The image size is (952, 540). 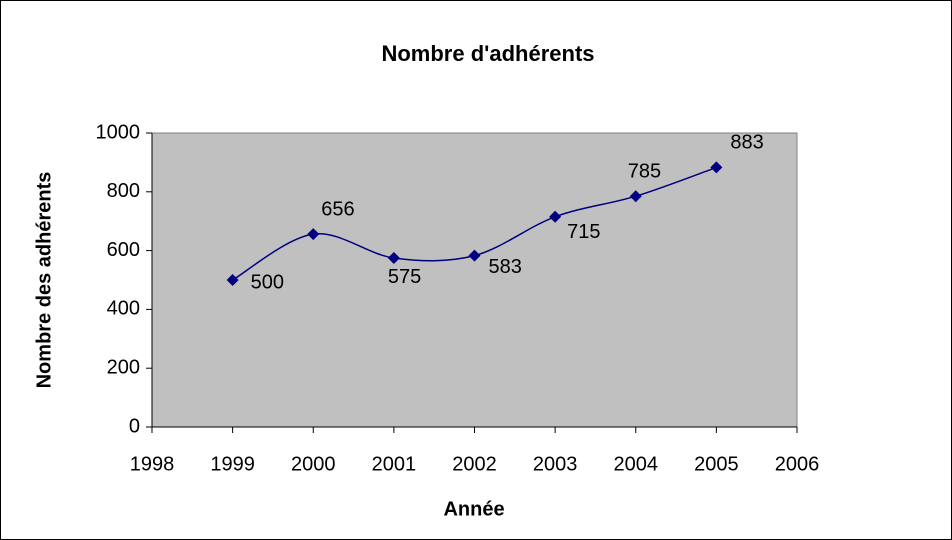 I want to click on data-label: 575, so click(x=404, y=277).